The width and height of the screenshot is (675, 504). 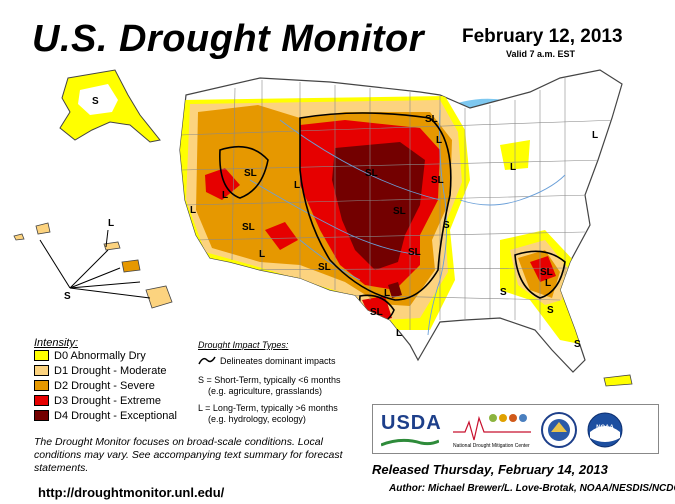 I want to click on impact-line-label: Delineates dominant impacts, so click(x=278, y=361).